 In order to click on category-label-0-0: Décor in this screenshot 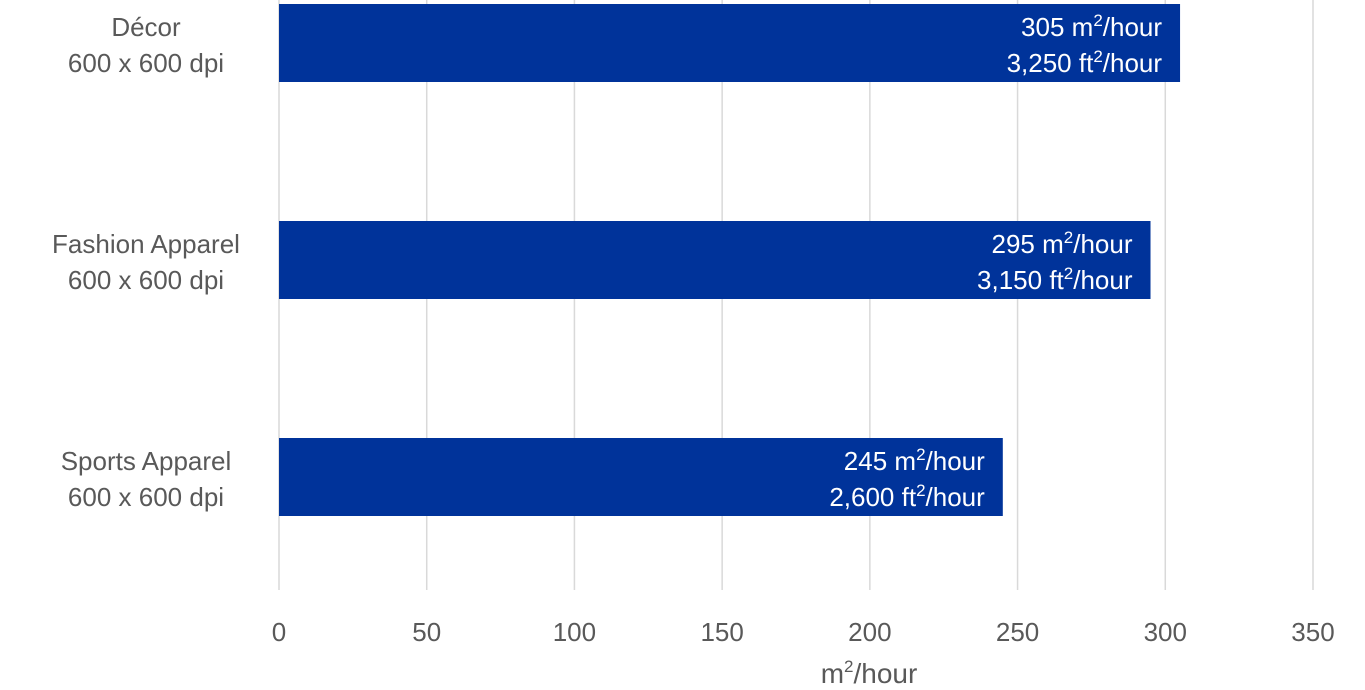, I will do `click(146, 27)`.